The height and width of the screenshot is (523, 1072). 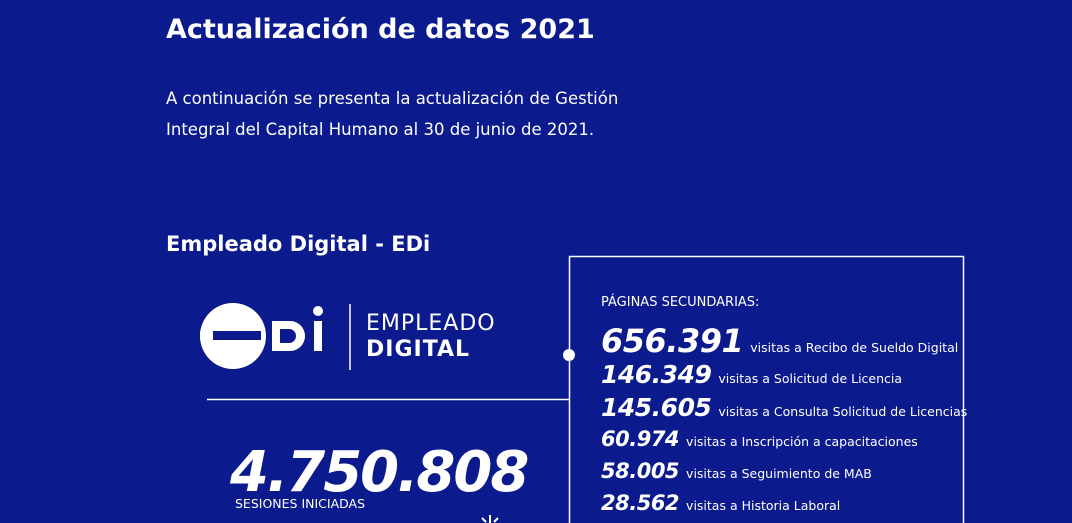 What do you see at coordinates (418, 349) in the screenshot?
I see `logo-text: DIGITAL` at bounding box center [418, 349].